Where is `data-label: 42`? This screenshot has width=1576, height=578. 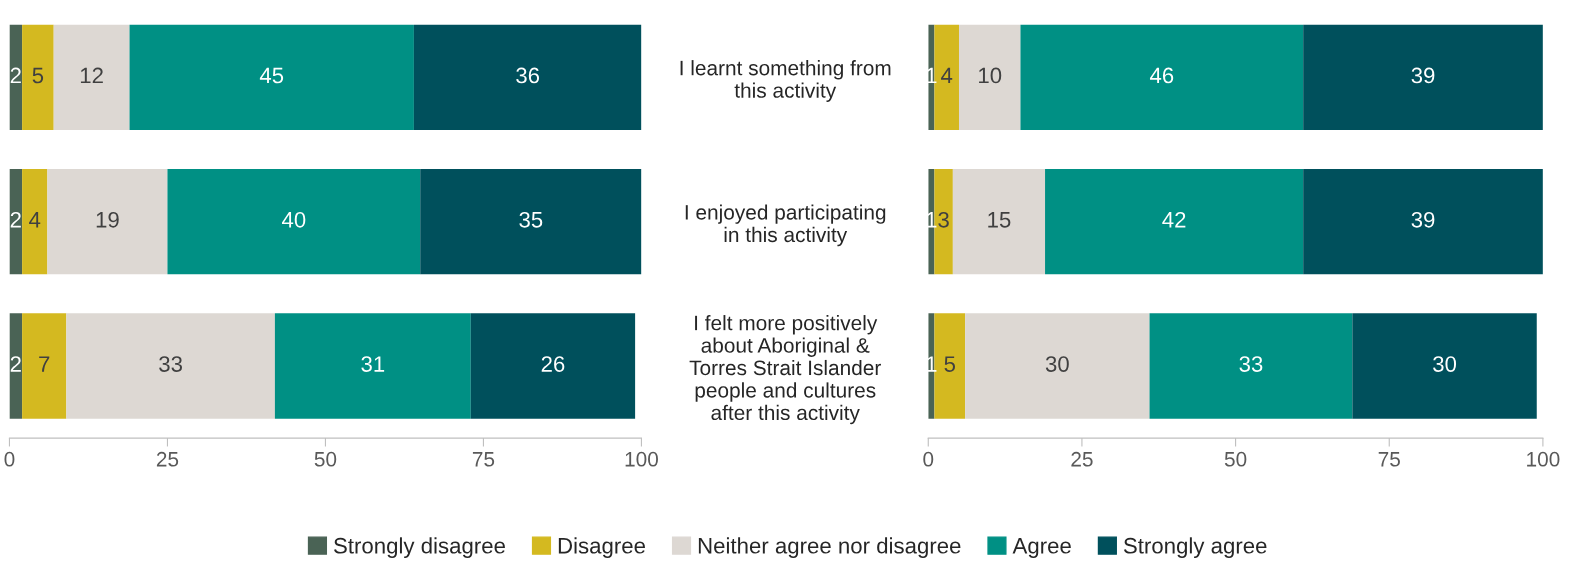 data-label: 42 is located at coordinates (1174, 219).